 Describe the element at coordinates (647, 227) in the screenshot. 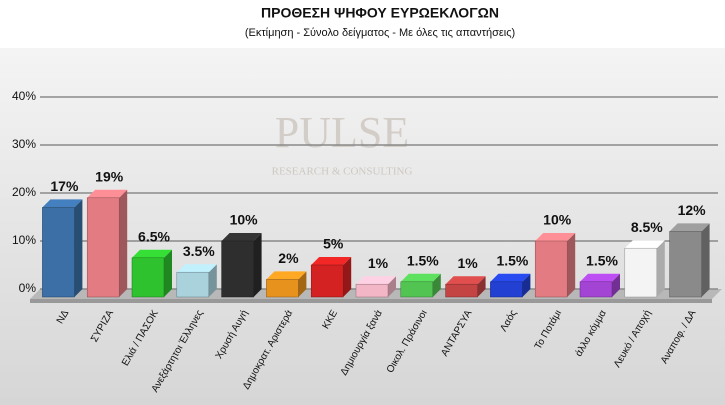

I see `value-label: 8.5%` at that location.